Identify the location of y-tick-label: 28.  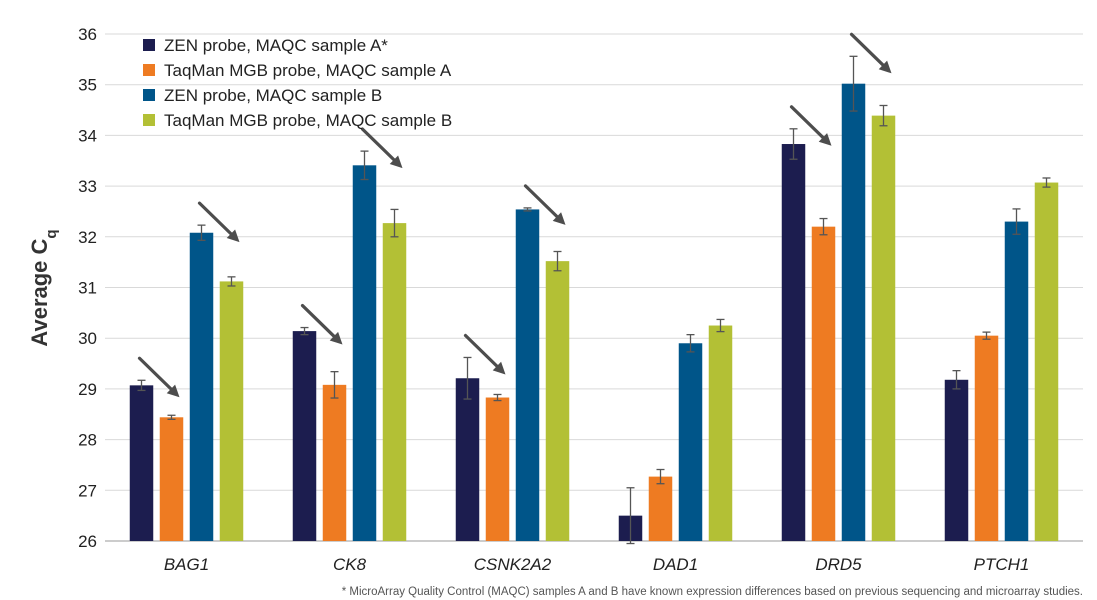
(87, 440).